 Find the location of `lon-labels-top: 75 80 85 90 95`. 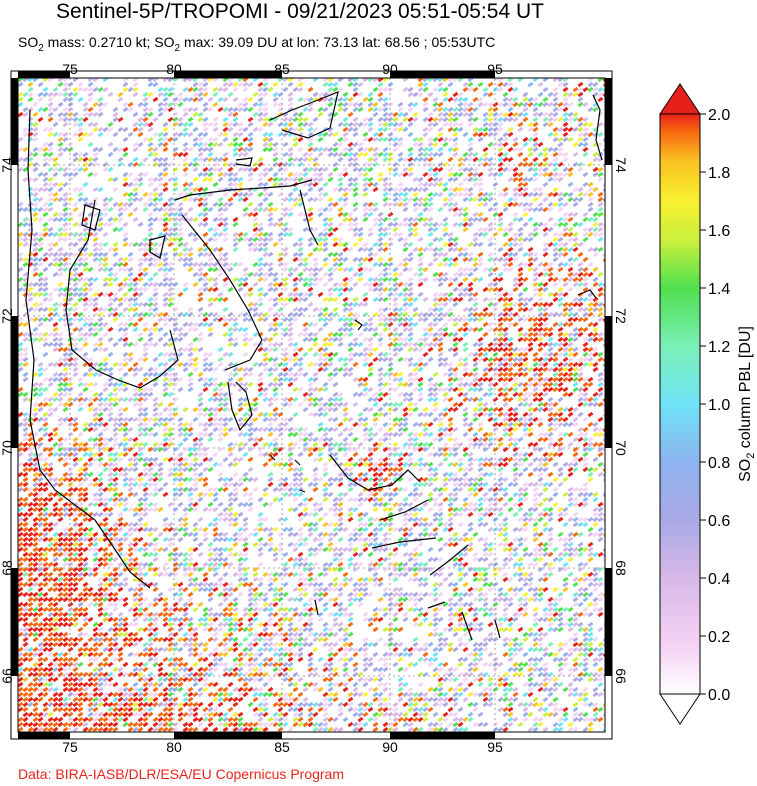

lon-labels-top: 75 80 85 90 95 is located at coordinates (282, 69).